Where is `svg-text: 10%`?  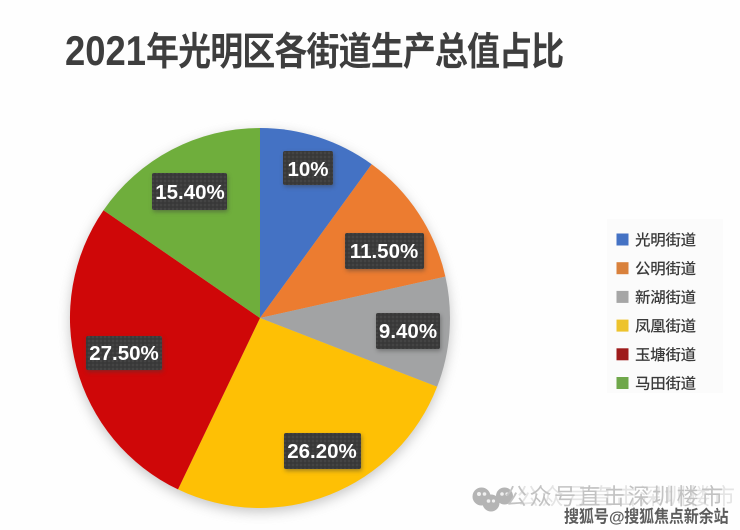
svg-text: 10% is located at coordinates (307, 169).